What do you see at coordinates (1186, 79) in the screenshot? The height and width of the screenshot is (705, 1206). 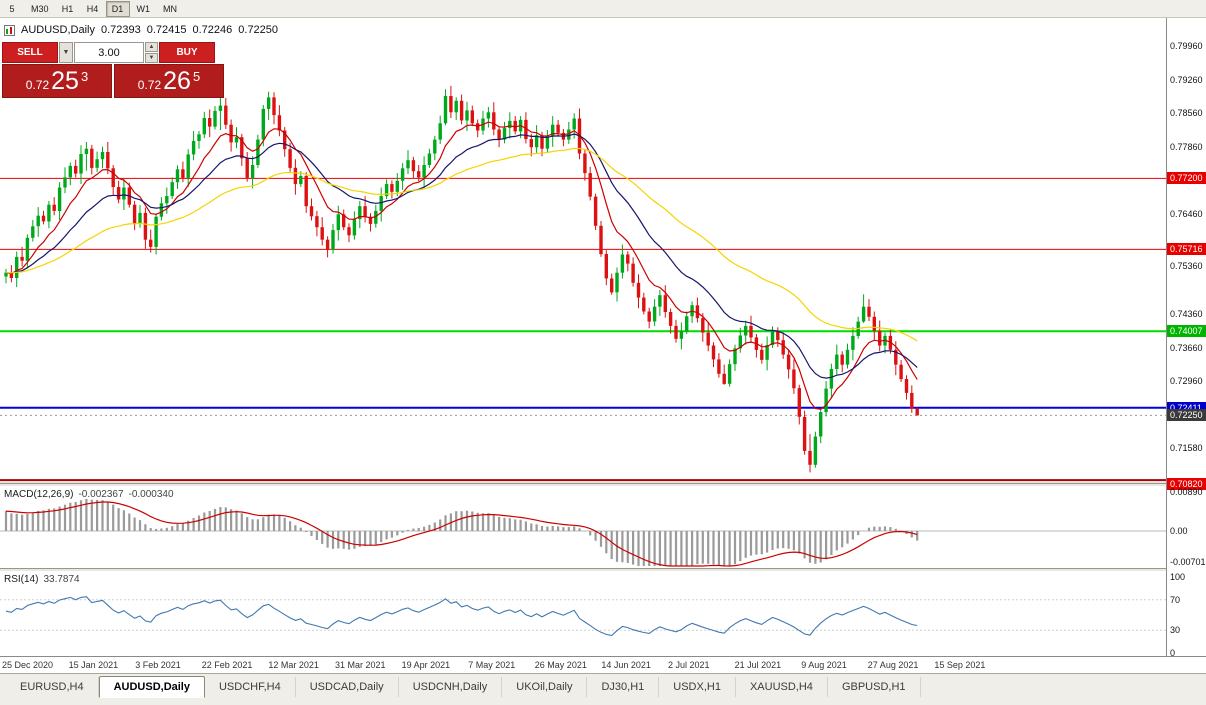 I see `price-axis-label: 0.79260` at bounding box center [1186, 79].